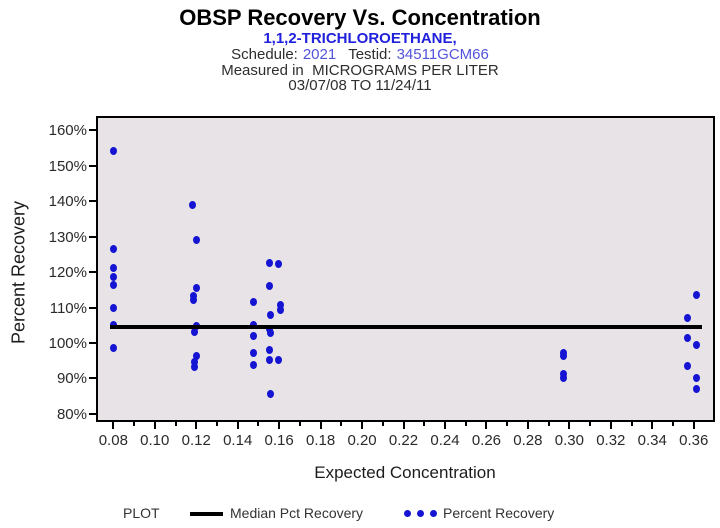 The image size is (720, 528). I want to click on x-tick-label: 0.14, so click(238, 440).